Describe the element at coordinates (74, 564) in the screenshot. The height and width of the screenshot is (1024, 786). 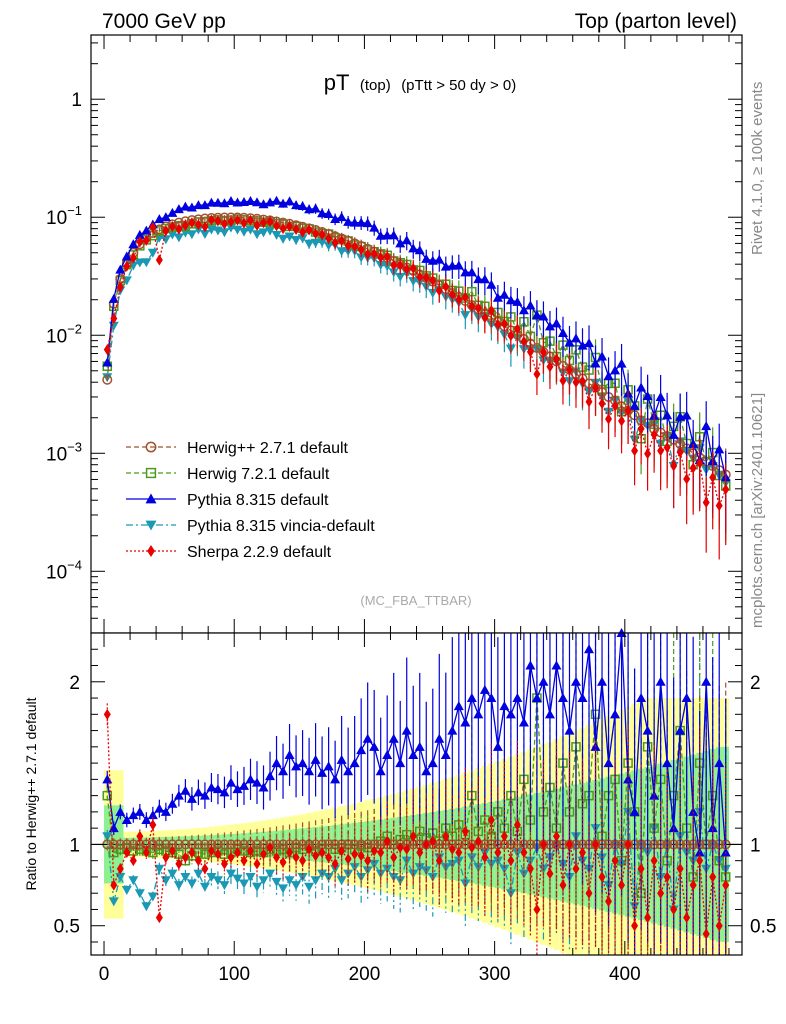
I see `main-y-tick-label-exponent: −4` at that location.